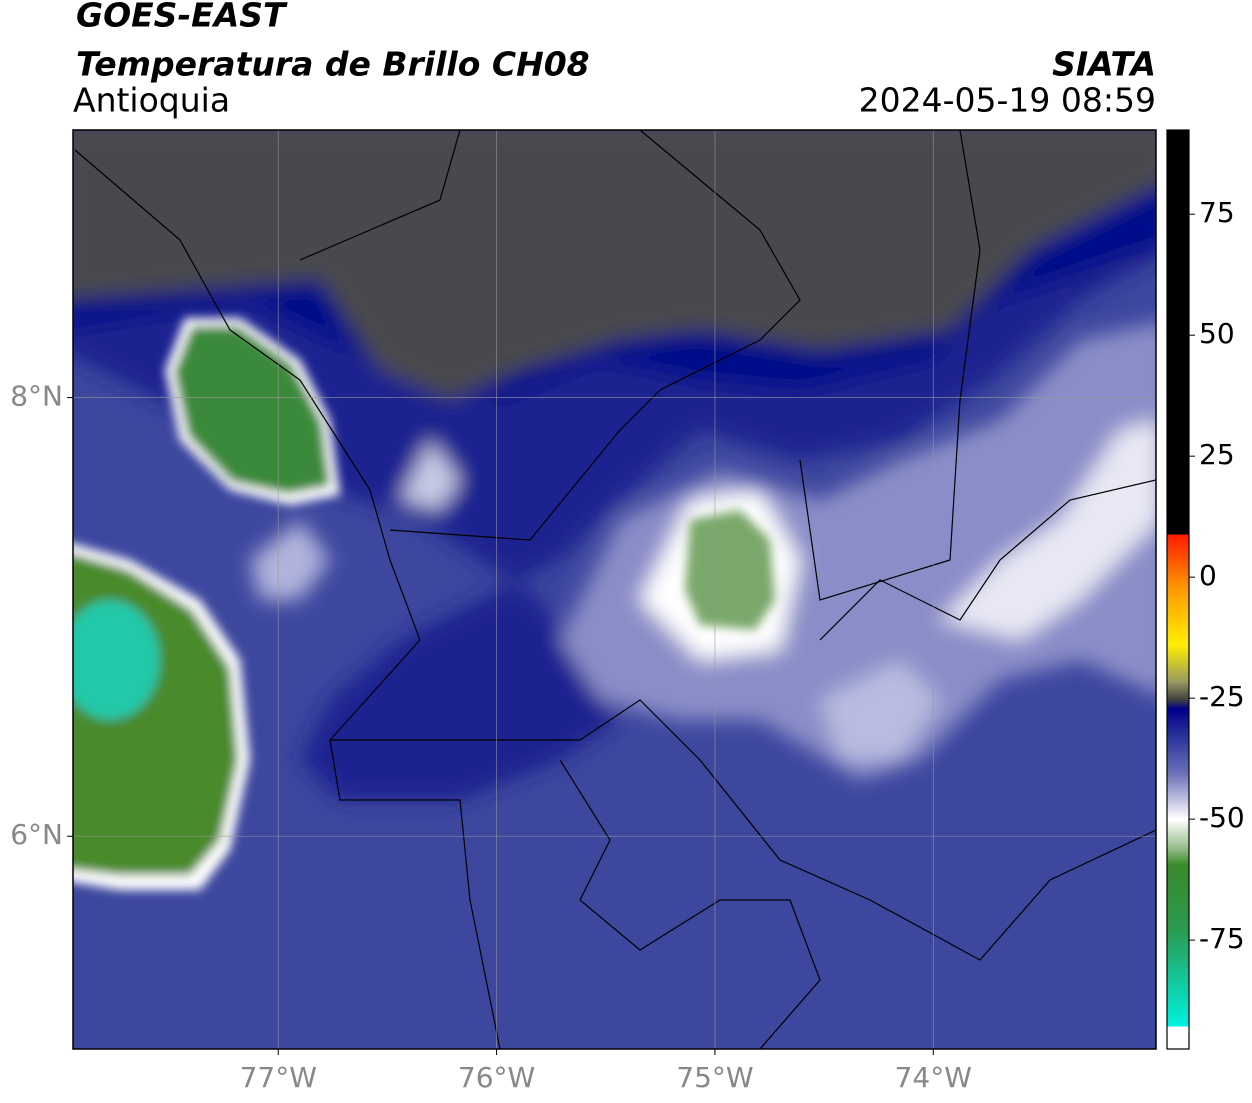 This screenshot has width=1252, height=1103. What do you see at coordinates (1104, 64) in the screenshot?
I see `source-label: SIATA` at bounding box center [1104, 64].